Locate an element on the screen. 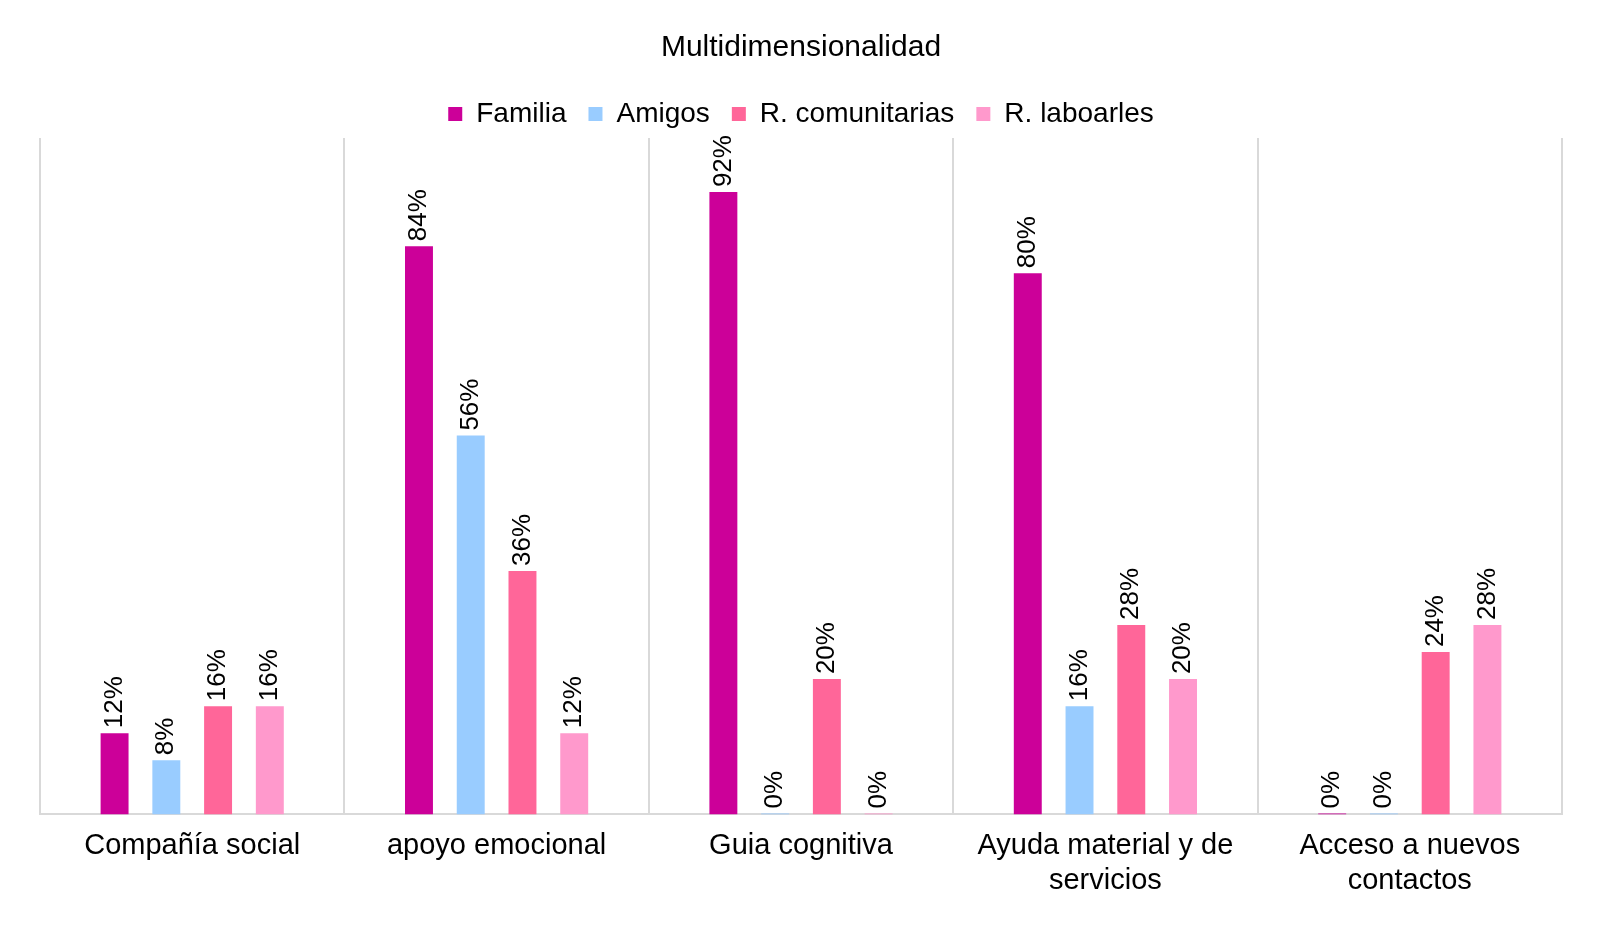 This screenshot has height=932, width=1624. x-tick-label: Ayuda material y de servicios is located at coordinates (1105, 861).